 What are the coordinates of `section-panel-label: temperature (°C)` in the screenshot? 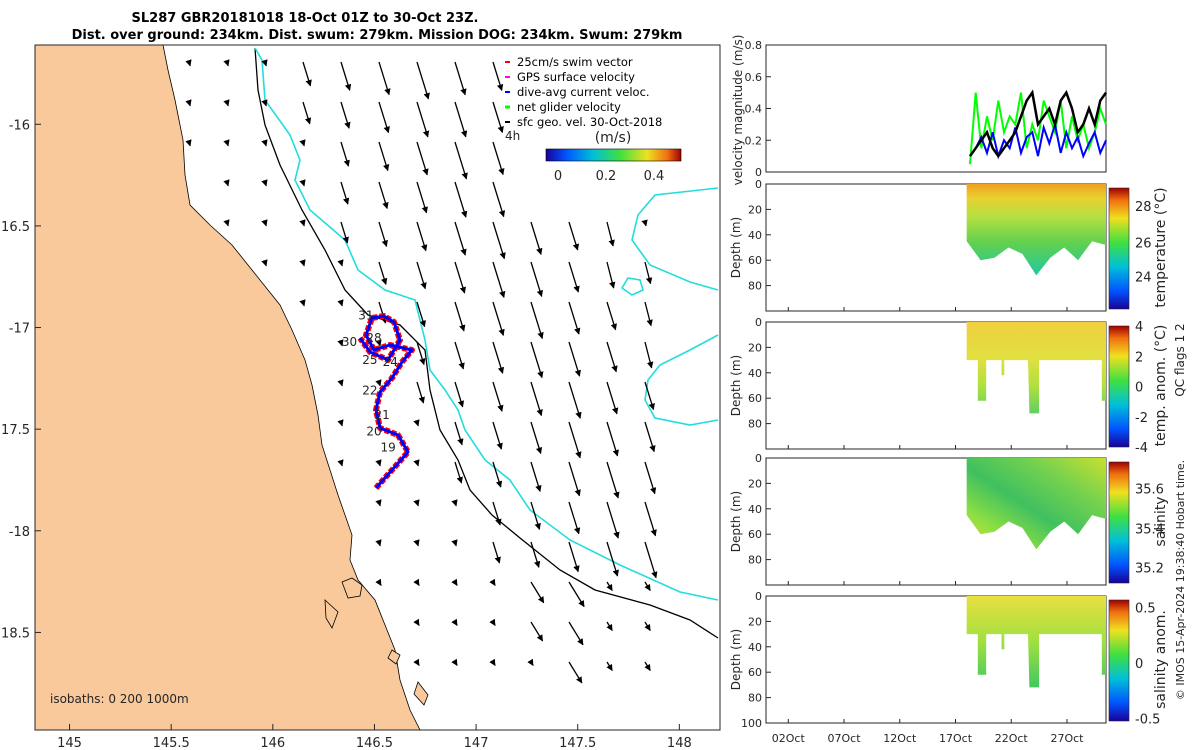 It's located at (1161, 247).